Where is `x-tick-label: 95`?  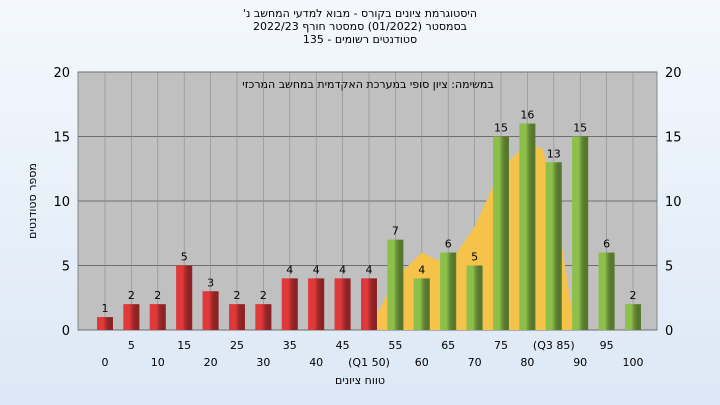
x-tick-label: 95 is located at coordinates (607, 345).